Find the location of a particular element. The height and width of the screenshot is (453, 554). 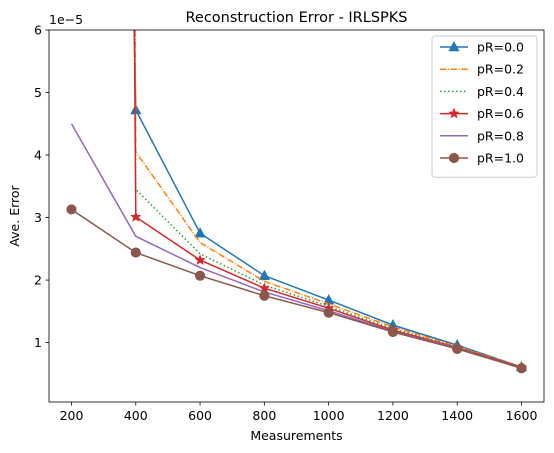

y-tick-label: 3 is located at coordinates (38, 217).